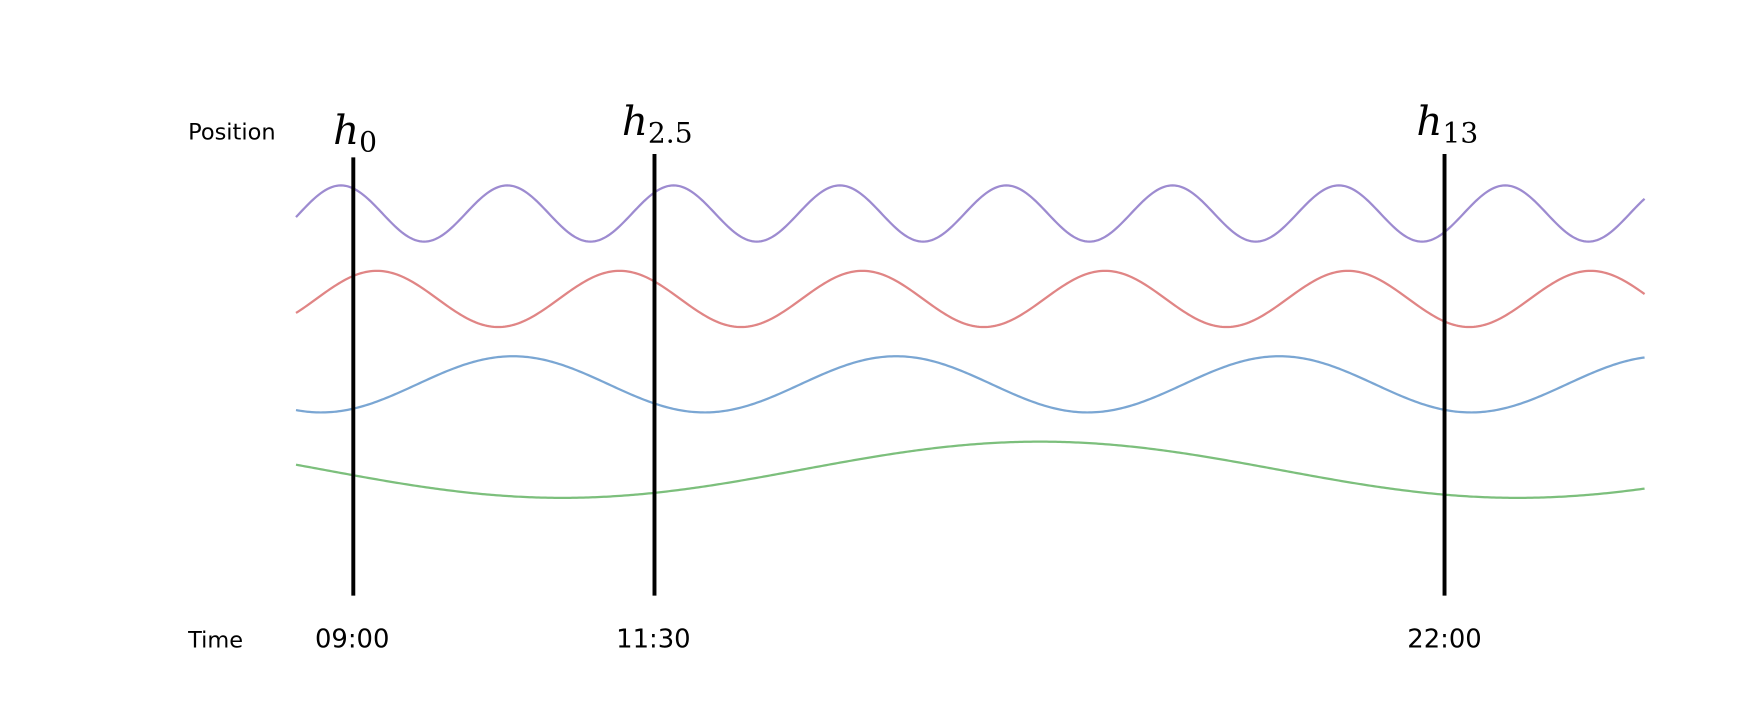 The height and width of the screenshot is (708, 1754). Describe the element at coordinates (1444, 639) in the screenshot. I see `time-value: 22:00` at that location.